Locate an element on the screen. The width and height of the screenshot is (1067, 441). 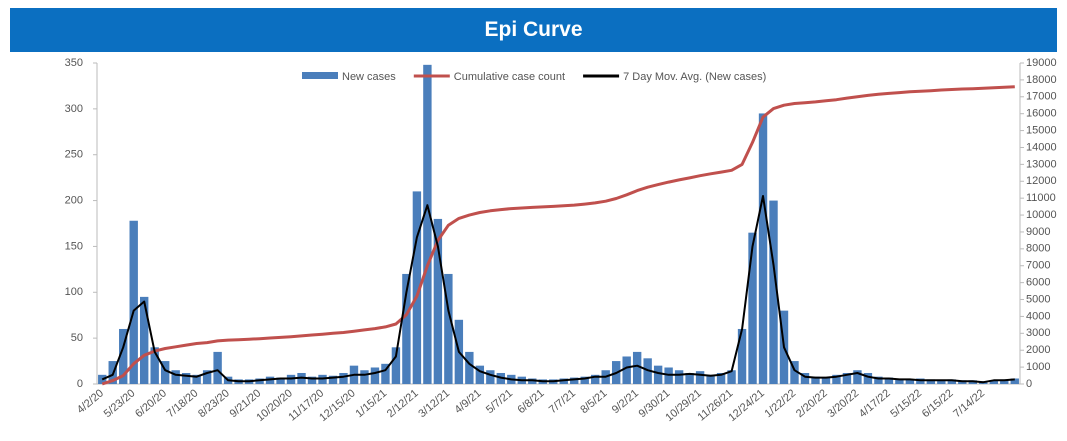
legend-swatch is located at coordinates (320, 75).